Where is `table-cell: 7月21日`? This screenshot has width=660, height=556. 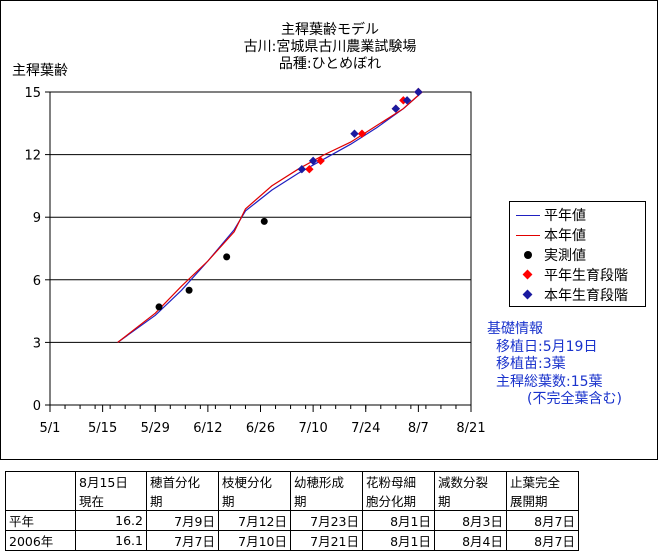 table-cell: 7月21日 is located at coordinates (326, 540).